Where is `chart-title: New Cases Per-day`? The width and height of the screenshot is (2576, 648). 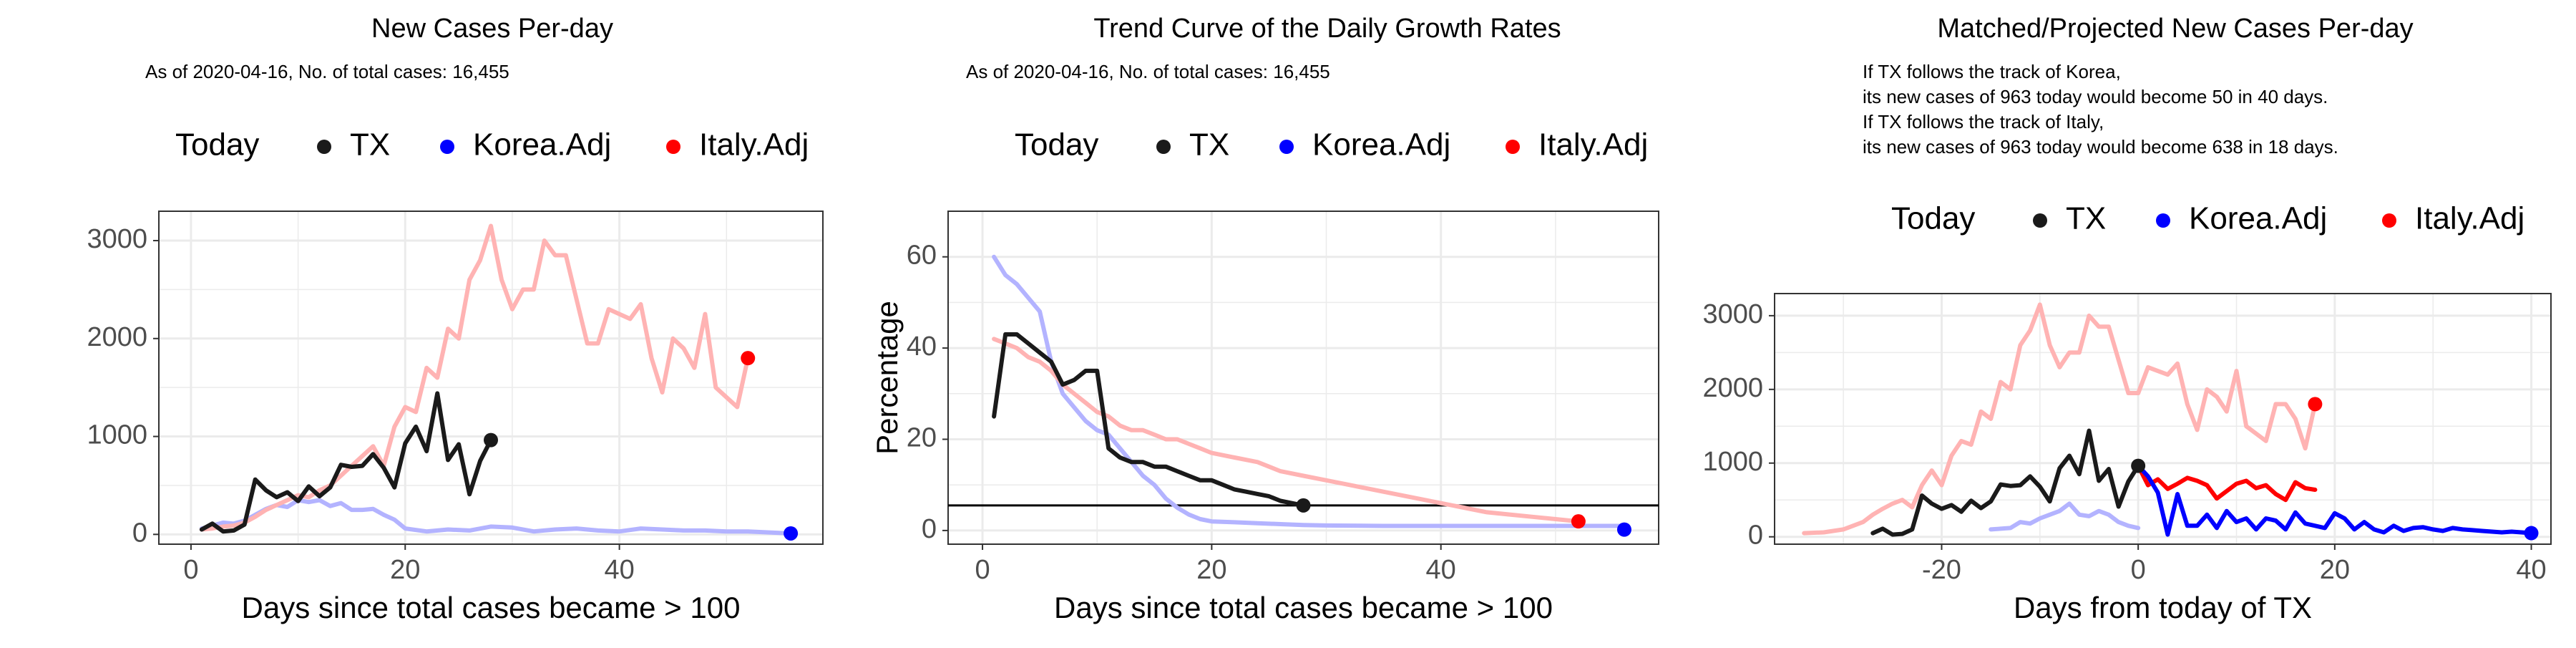
chart-title: New Cases Per-day is located at coordinates (492, 29).